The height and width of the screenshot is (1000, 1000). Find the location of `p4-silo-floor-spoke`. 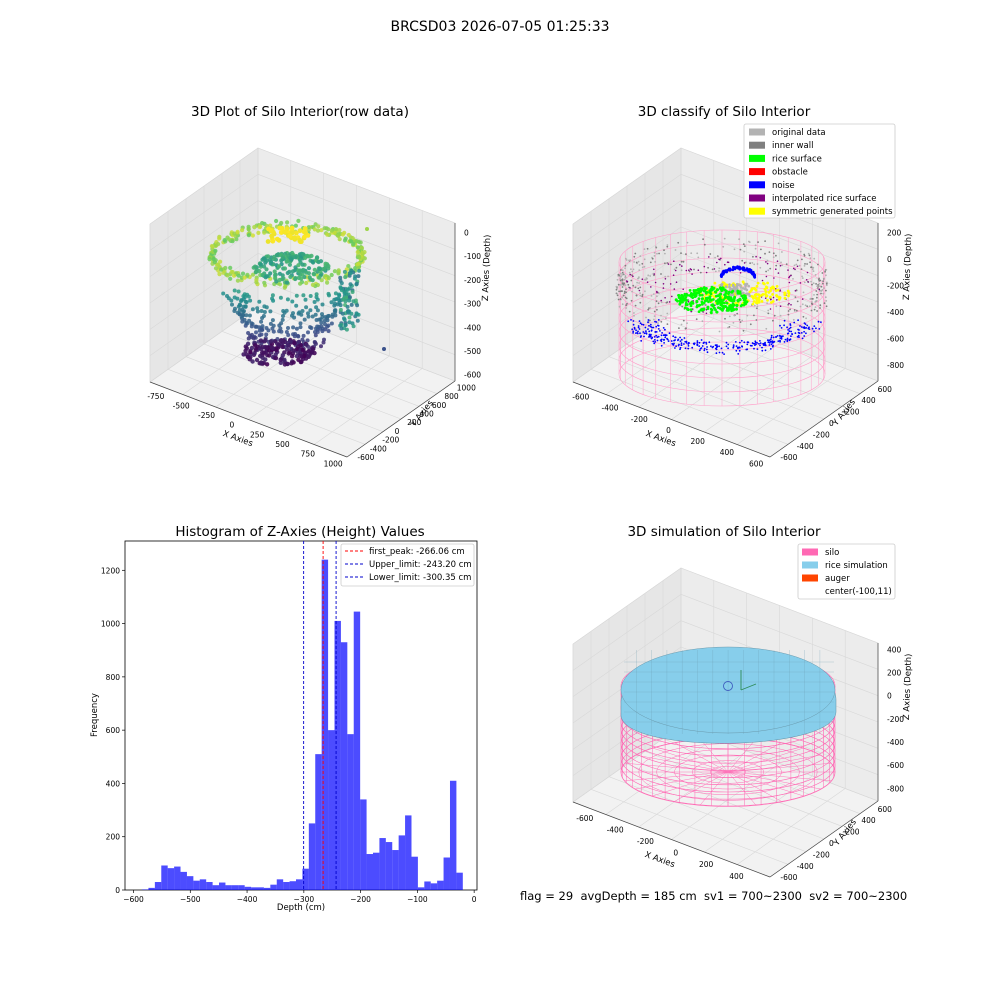

p4-silo-floor-spoke is located at coordinates (682, 780).